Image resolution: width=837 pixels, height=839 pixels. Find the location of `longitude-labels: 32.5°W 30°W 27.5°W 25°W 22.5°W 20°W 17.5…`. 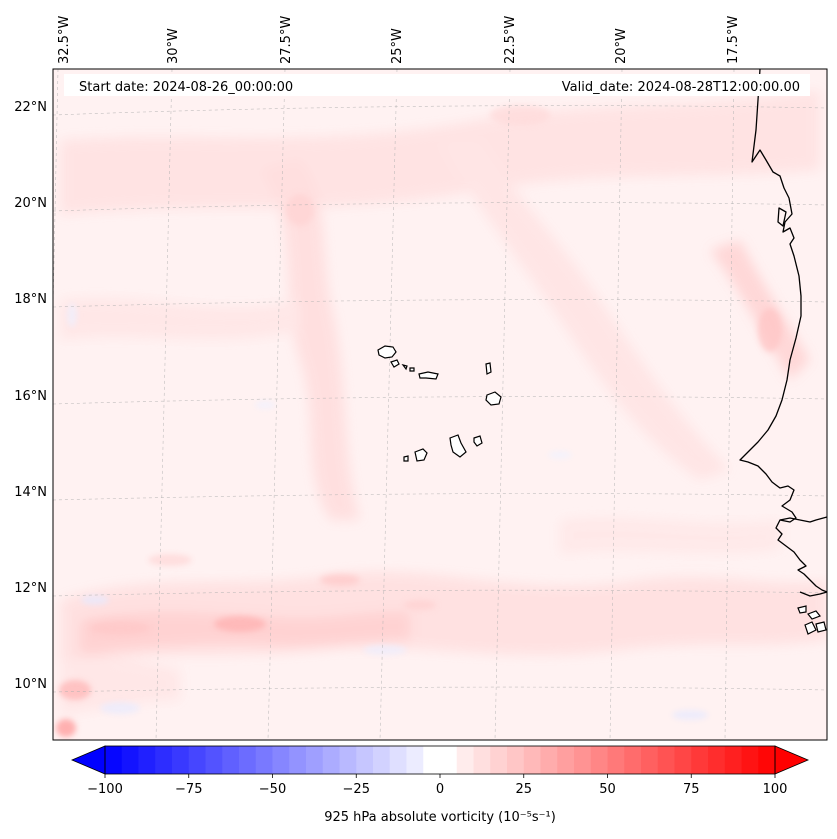

longitude-labels: 32.5°W 30°W 27.5°W 25°W 22.5°W 20°W 17.5… is located at coordinates (399, 40).